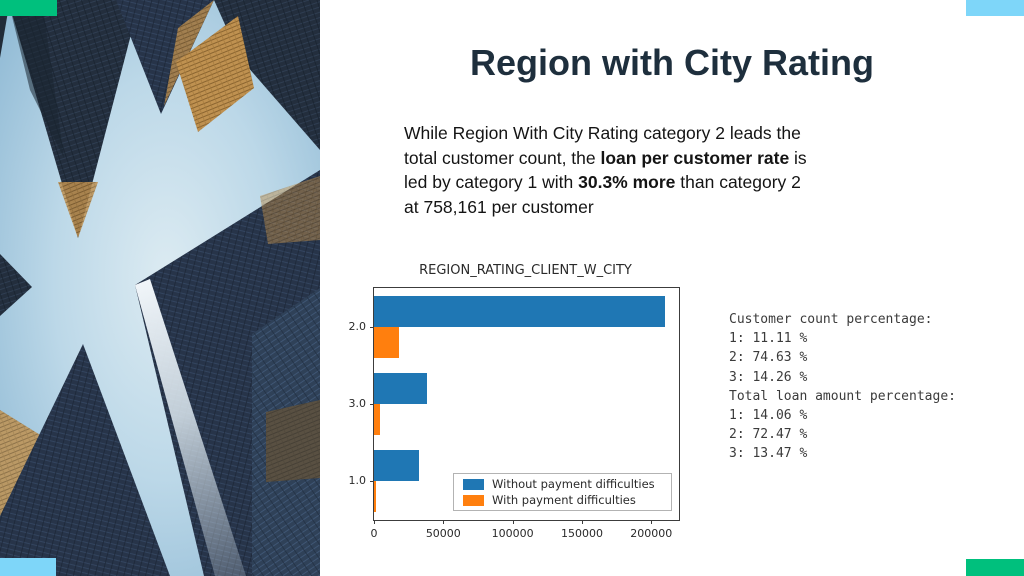 This screenshot has height=576, width=1024. Describe the element at coordinates (28, 567) in the screenshot. I see `corner-accent-bottom-left` at that location.